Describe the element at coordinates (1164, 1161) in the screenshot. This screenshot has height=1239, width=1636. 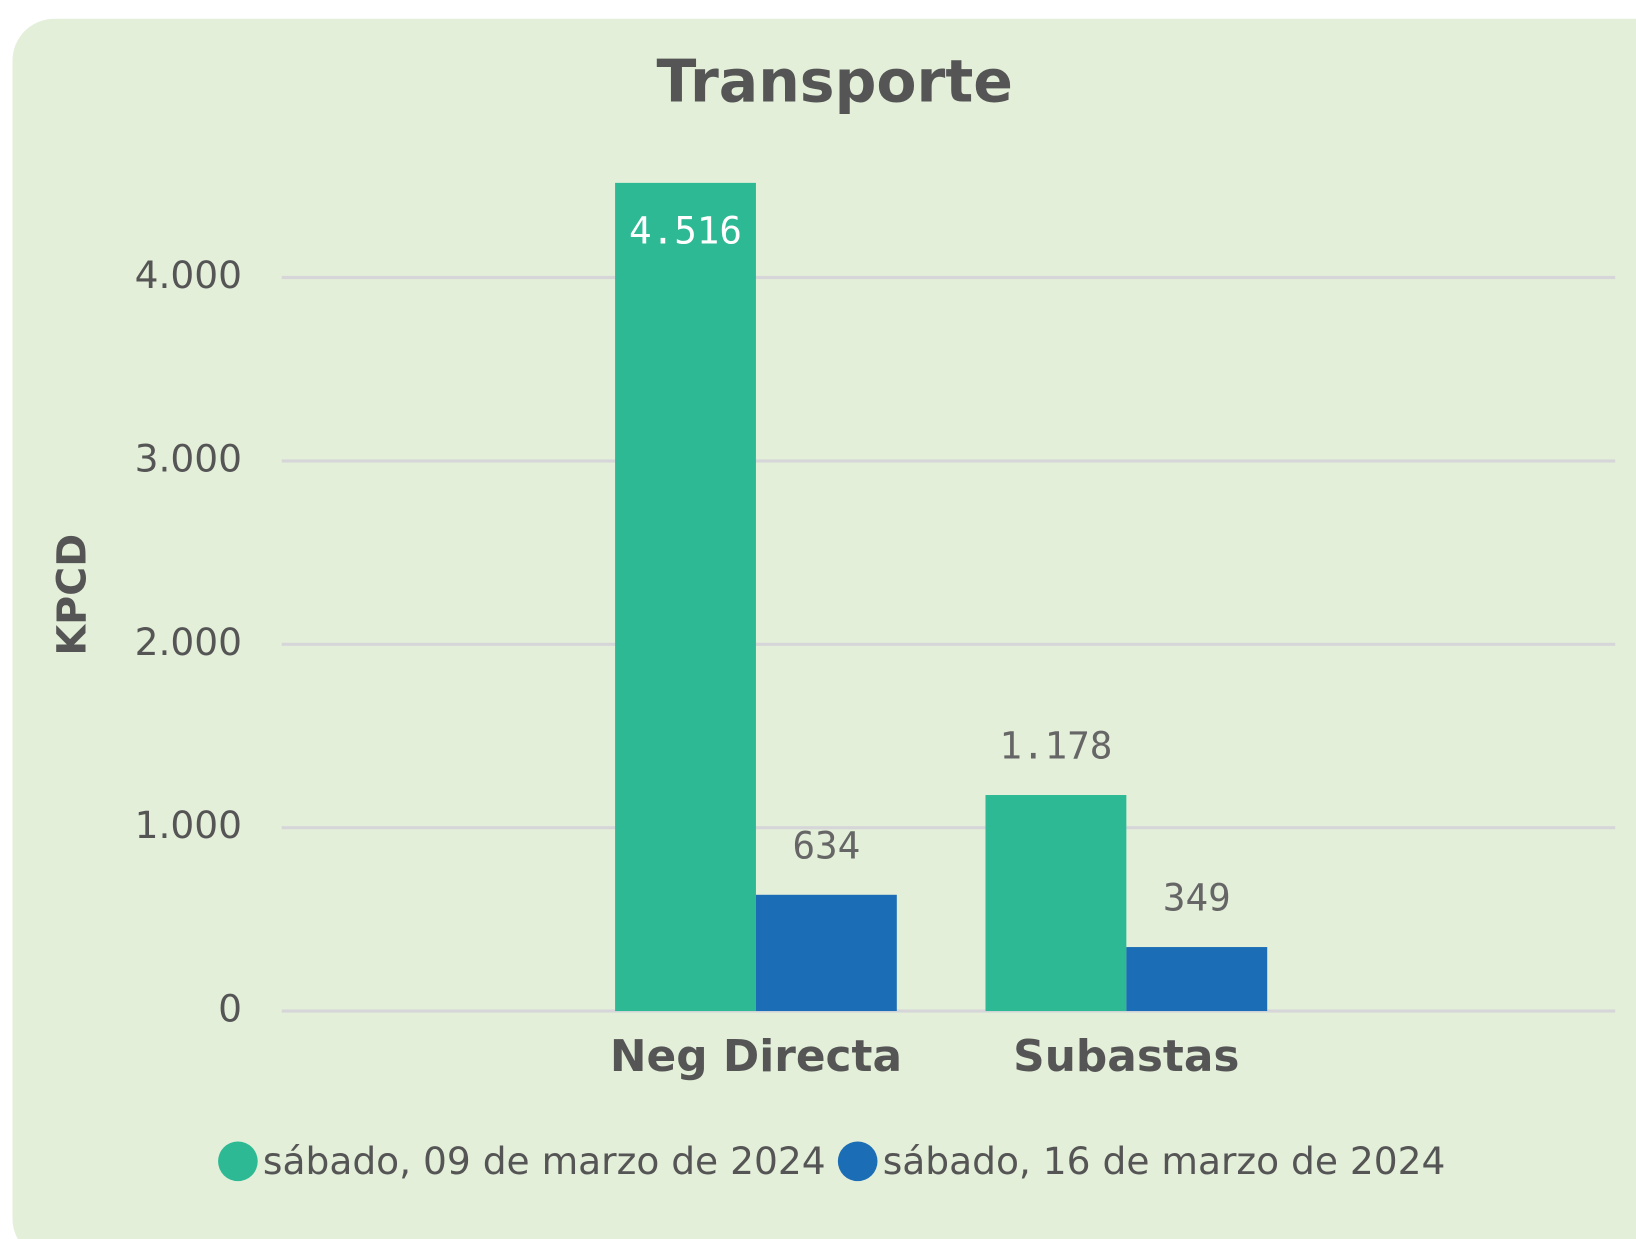
I see `legend-label: sábado, 16 de marzo de 2024` at that location.